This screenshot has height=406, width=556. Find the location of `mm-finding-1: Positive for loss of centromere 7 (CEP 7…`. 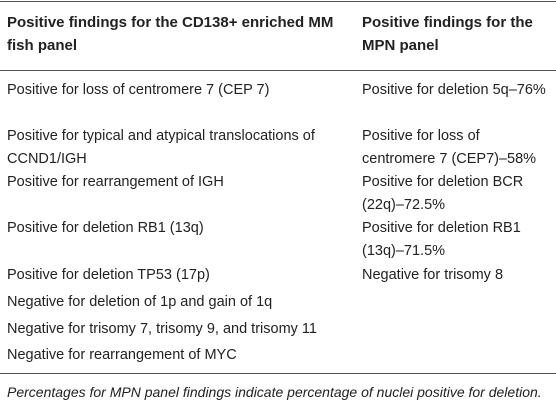

mm-finding-1: Positive for loss of centromere 7 (CEP 7… is located at coordinates (138, 90).